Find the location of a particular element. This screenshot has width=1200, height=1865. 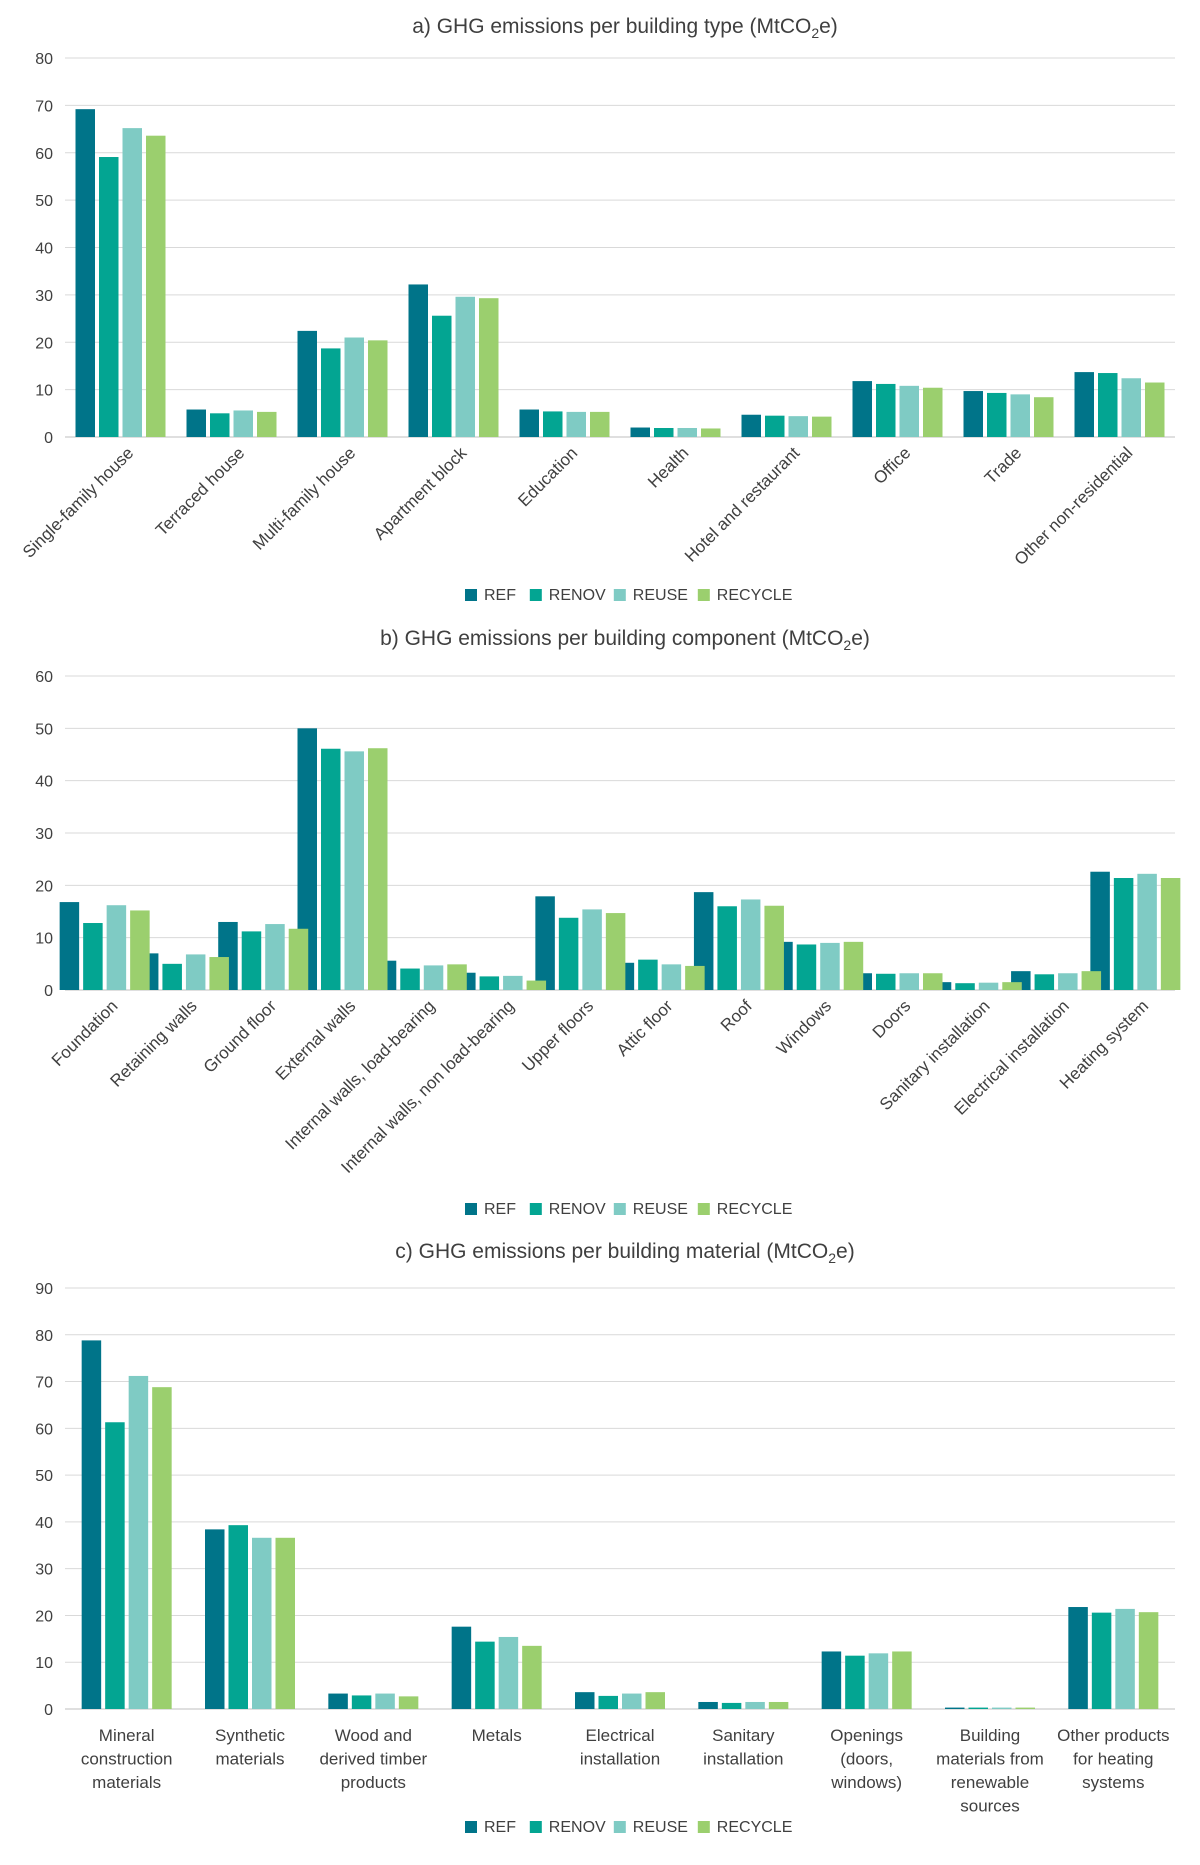

category-label-line: materials is located at coordinates (126, 1782).